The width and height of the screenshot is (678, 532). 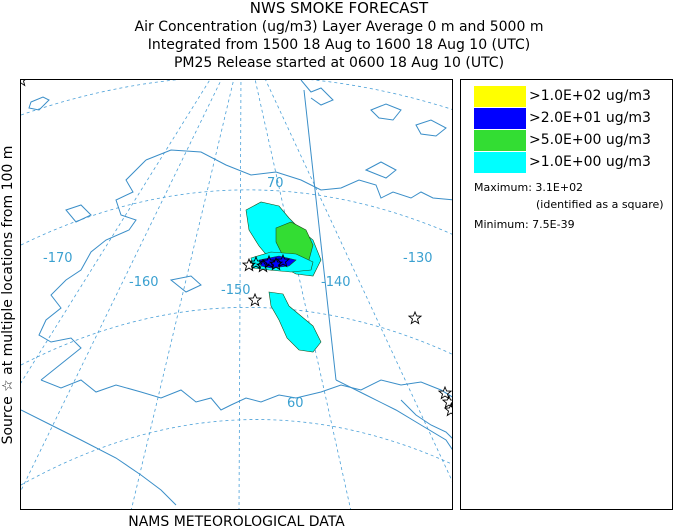 I want to click on lon-label-150: -150, so click(x=236, y=290).